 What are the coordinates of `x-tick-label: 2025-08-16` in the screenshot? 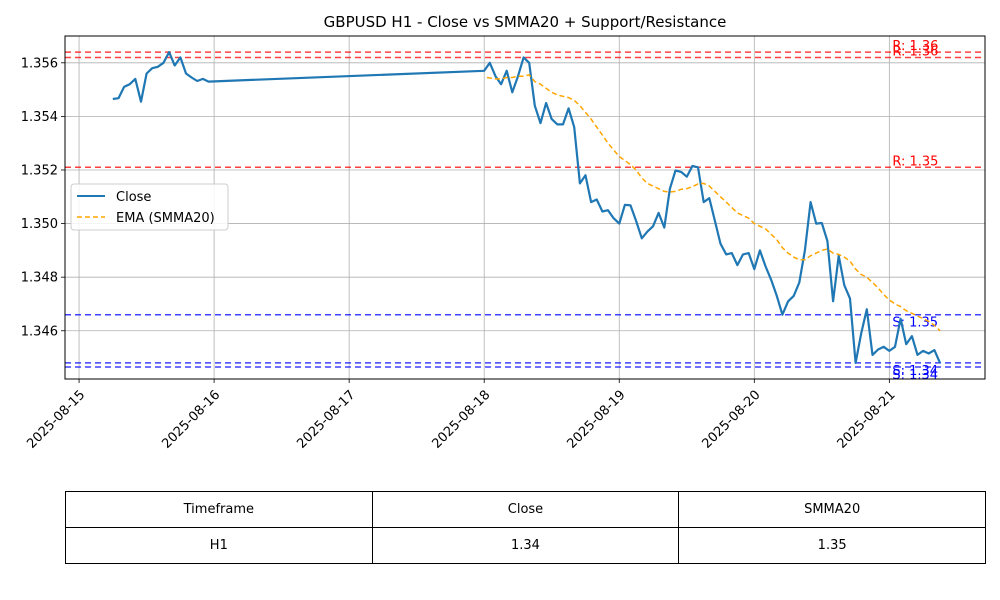 It's located at (191, 420).